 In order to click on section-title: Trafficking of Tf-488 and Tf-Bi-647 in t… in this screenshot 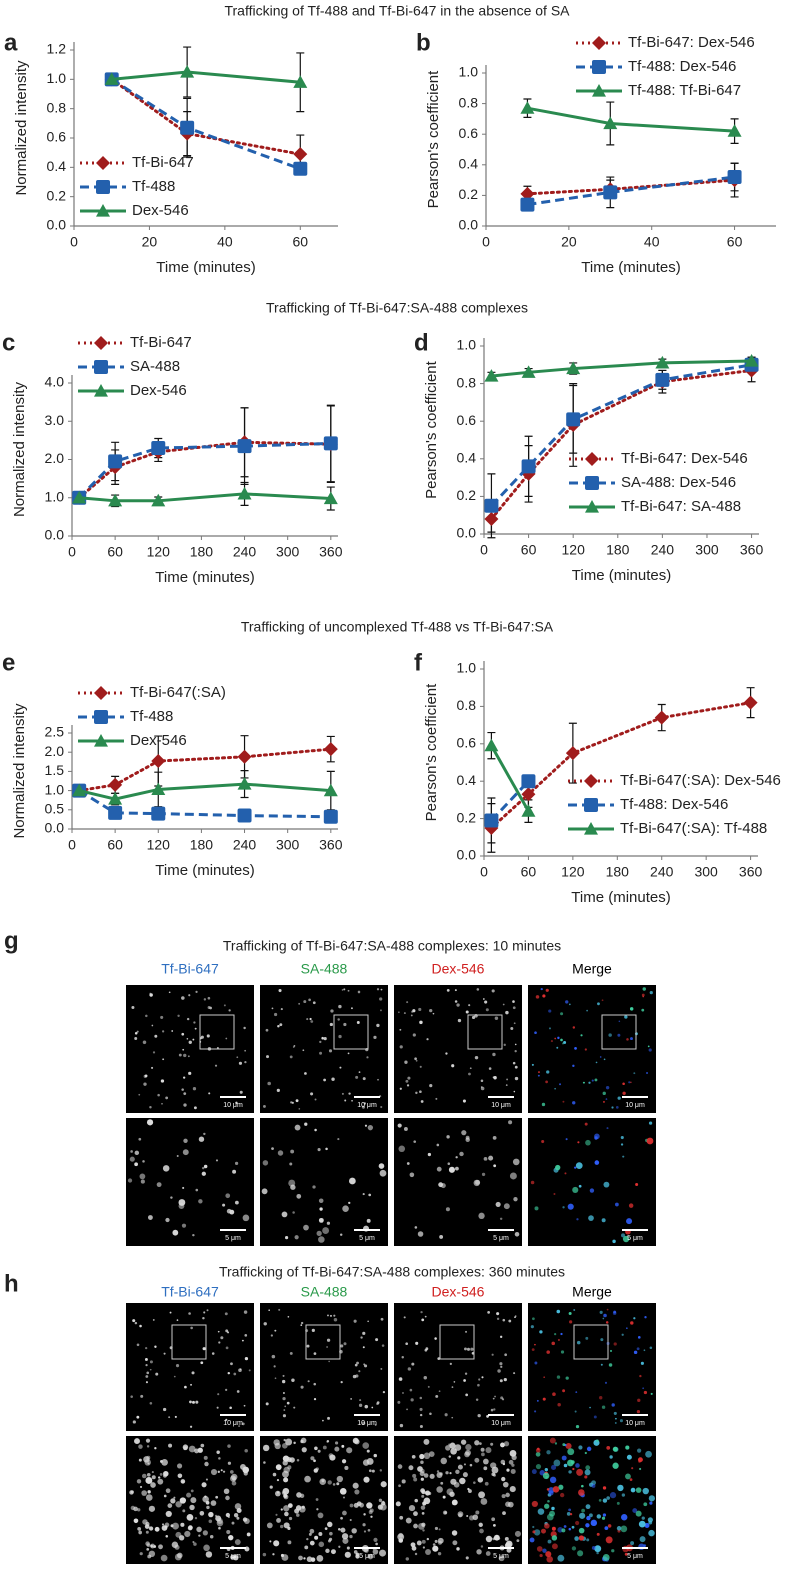, I will do `click(397, 11)`.